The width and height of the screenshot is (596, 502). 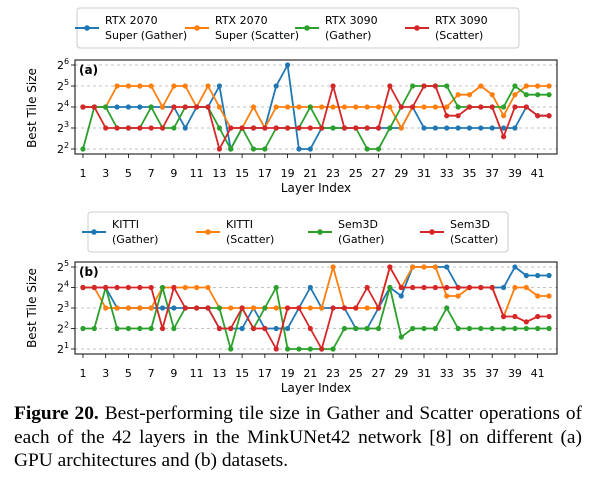 What do you see at coordinates (241, 20) in the screenshot?
I see `legend-label: RTX 2070` at bounding box center [241, 20].